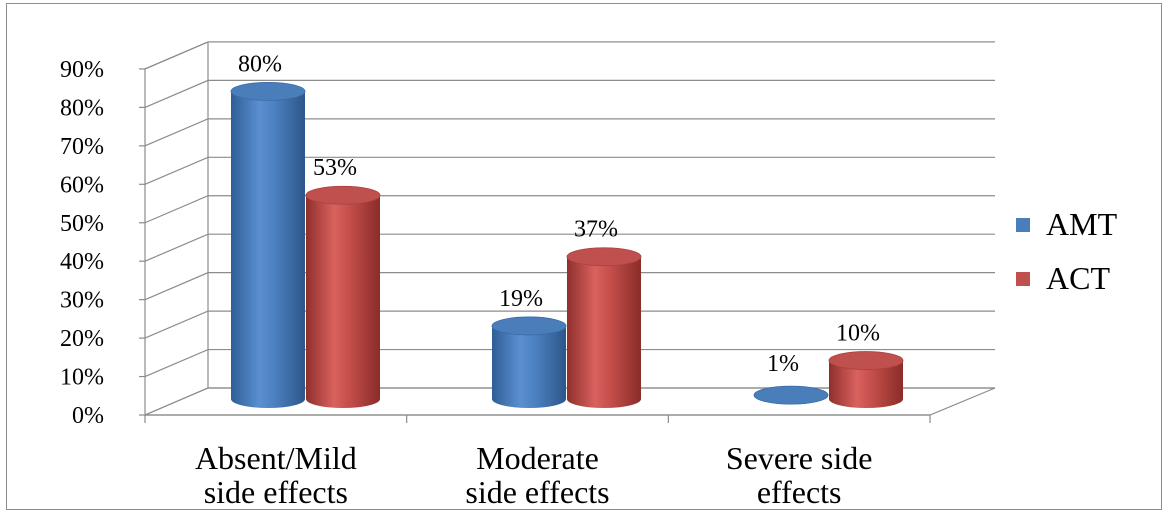 The width and height of the screenshot is (1168, 513). What do you see at coordinates (276, 458) in the screenshot?
I see `x-category-label: Absent/Mild` at bounding box center [276, 458].